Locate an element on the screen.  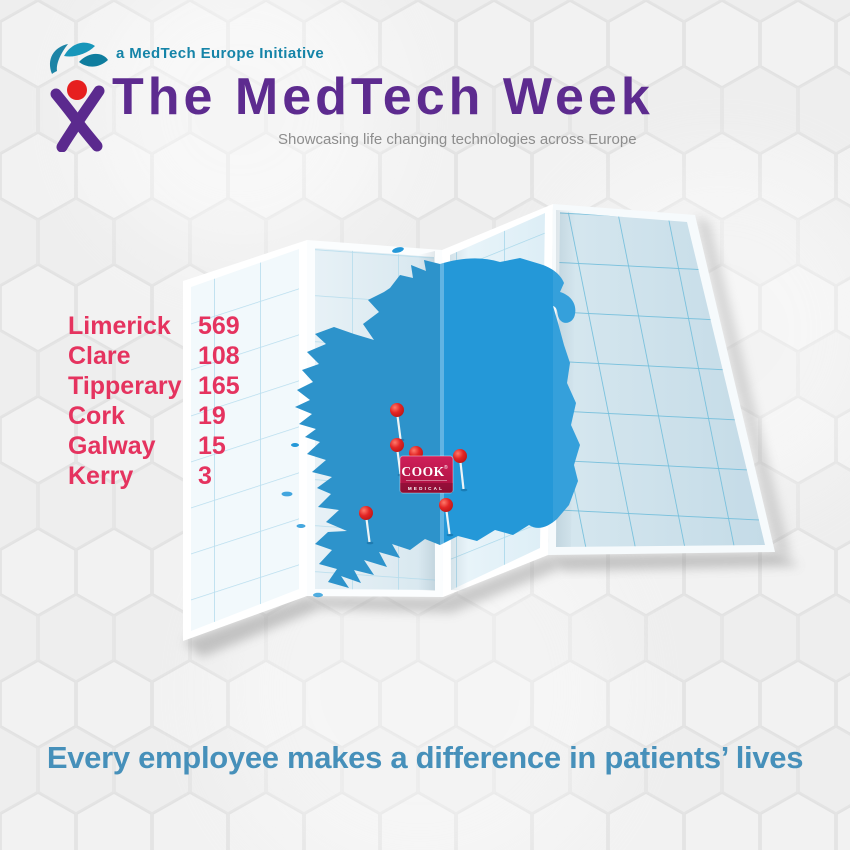
county-row: Limerick 569 is located at coordinates (173, 326).